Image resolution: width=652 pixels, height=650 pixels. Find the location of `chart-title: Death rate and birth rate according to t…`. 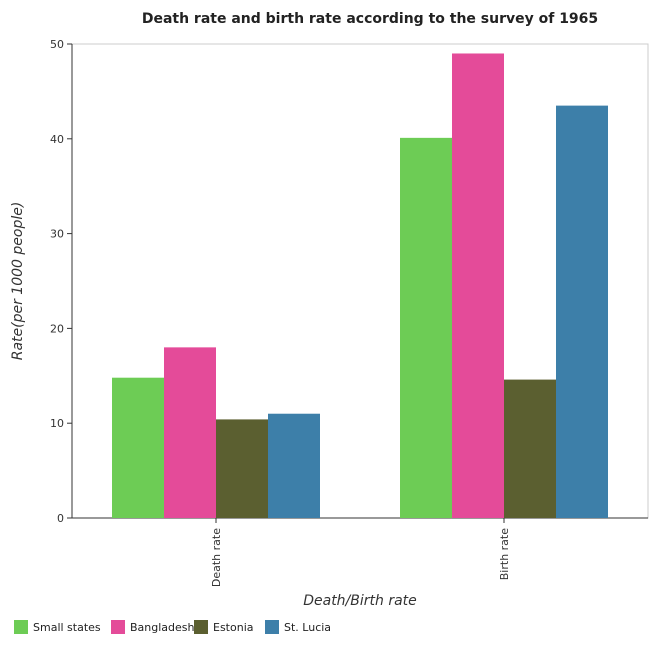

chart-title: Death rate and birth rate according to t… is located at coordinates (370, 19).